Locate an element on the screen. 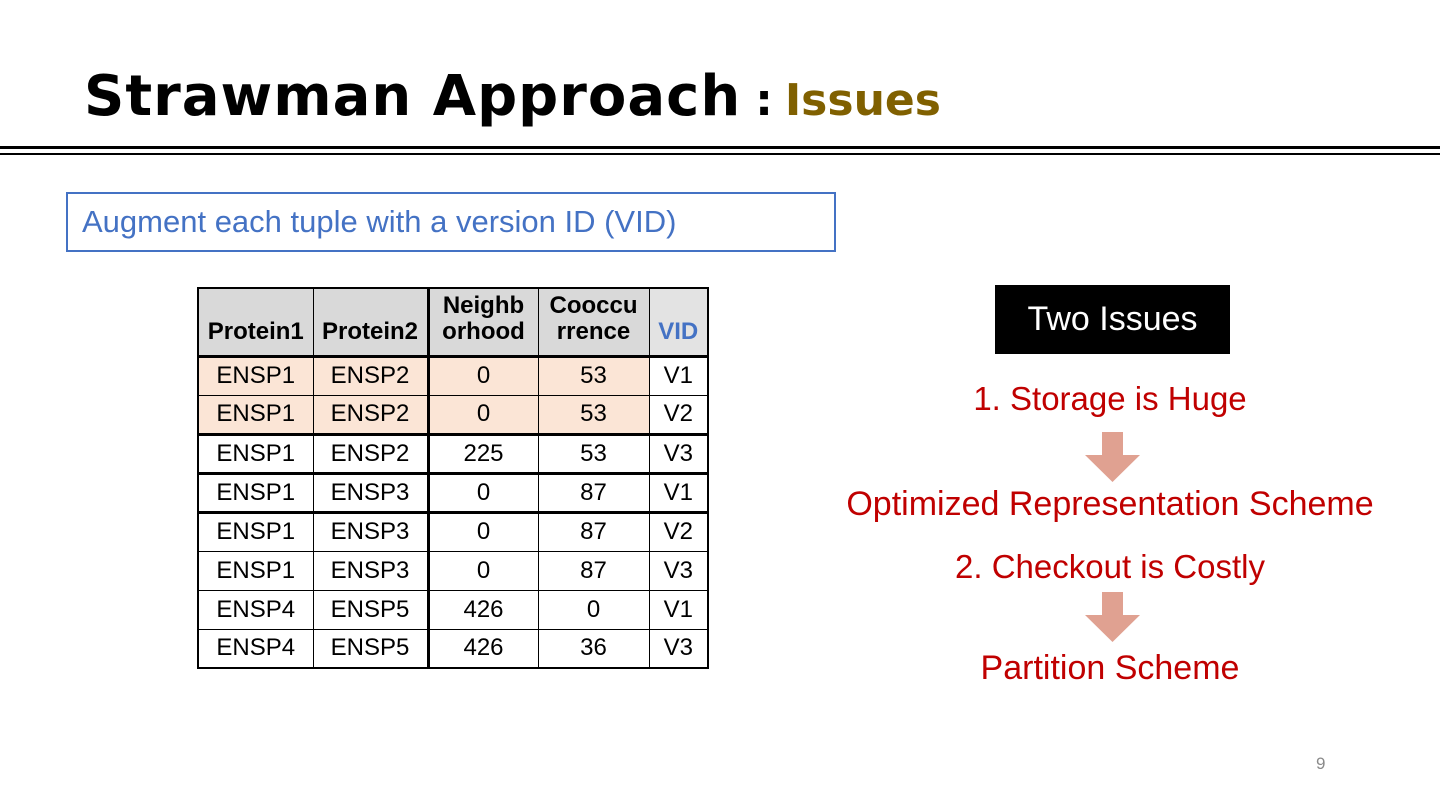  issue-1-problem: 1. Storage is Huge is located at coordinates (1110, 398).